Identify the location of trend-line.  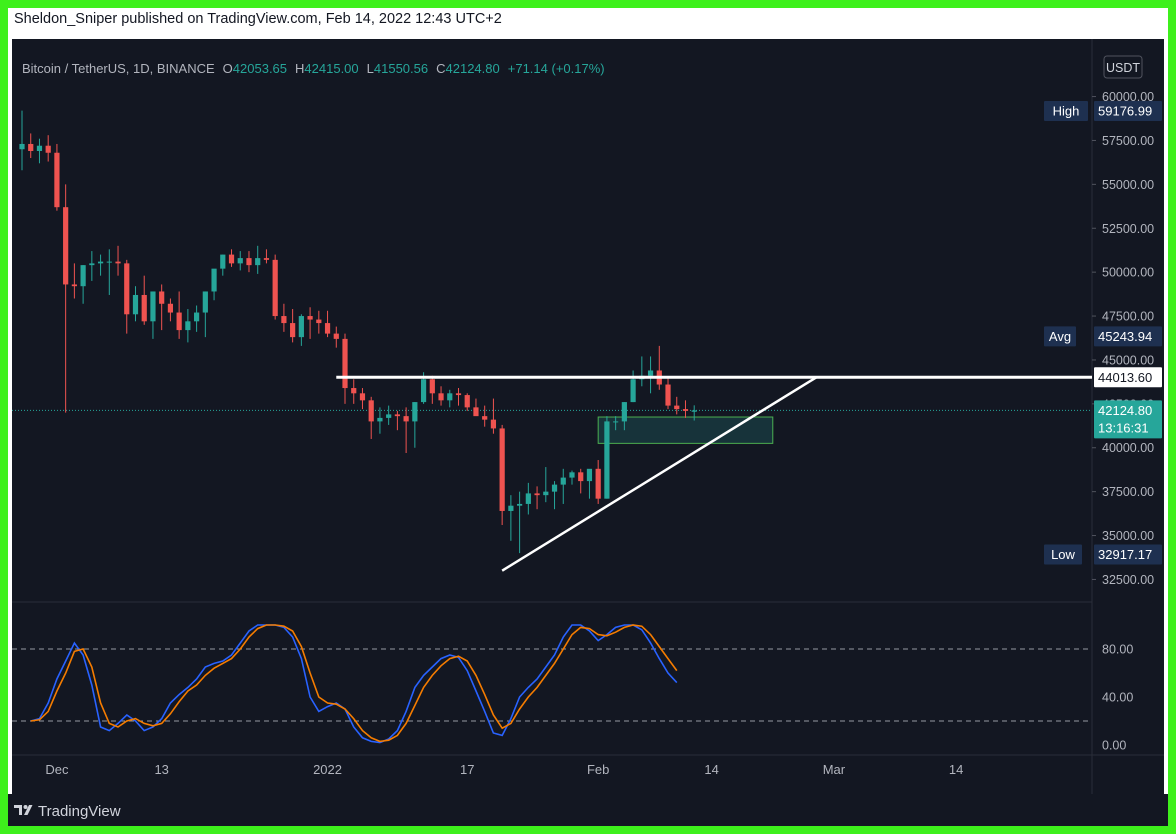
(659, 474).